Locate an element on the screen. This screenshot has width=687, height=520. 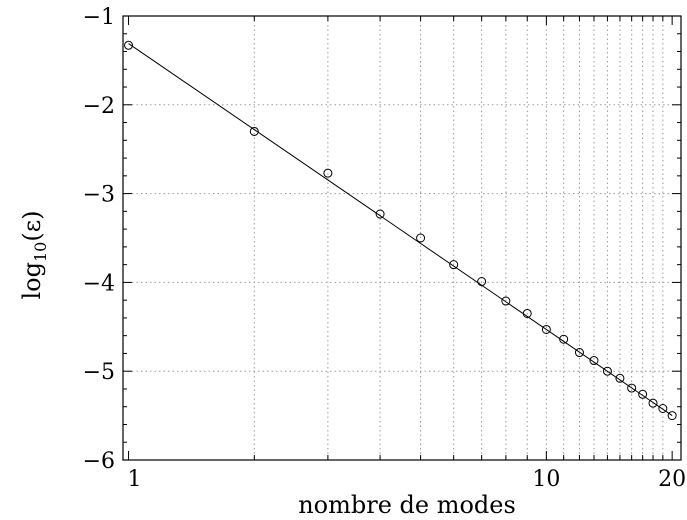
y-tick-label: −4 is located at coordinates (99, 283).